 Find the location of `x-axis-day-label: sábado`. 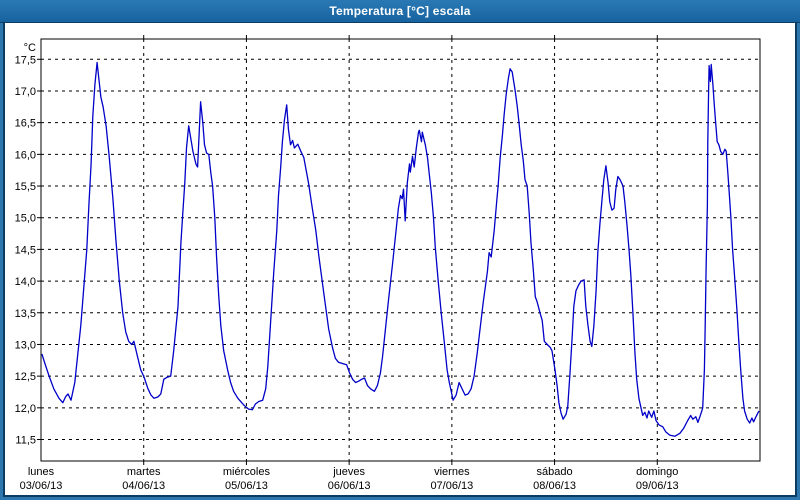

x-axis-day-label: sábado is located at coordinates (555, 472).